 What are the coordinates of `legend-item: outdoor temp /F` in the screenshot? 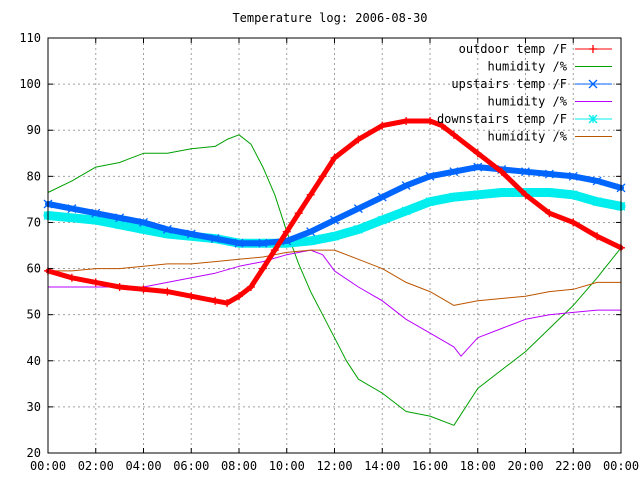 It's located at (535, 49).